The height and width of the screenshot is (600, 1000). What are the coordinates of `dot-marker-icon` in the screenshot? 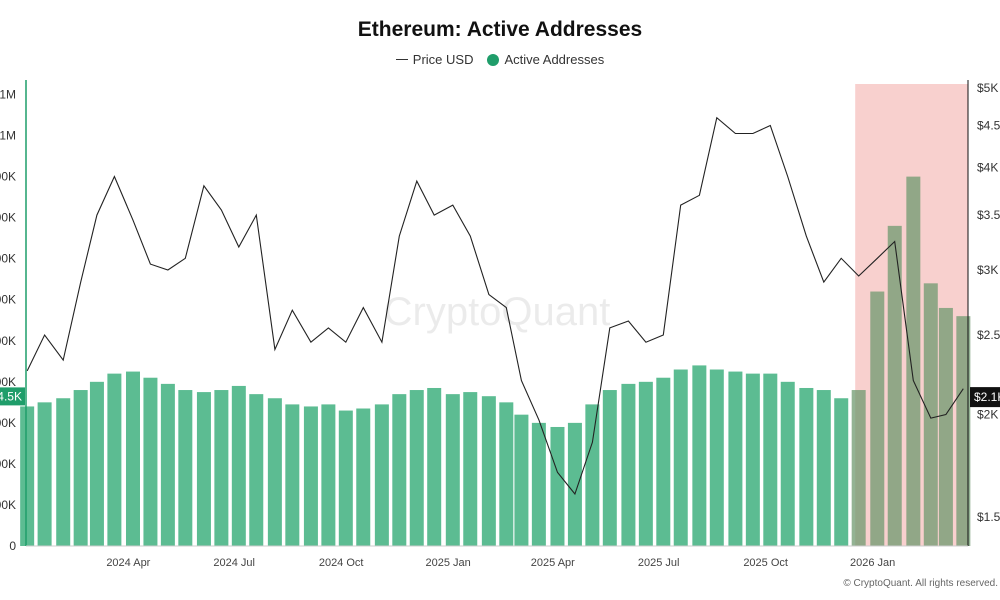 It's located at (493, 59).